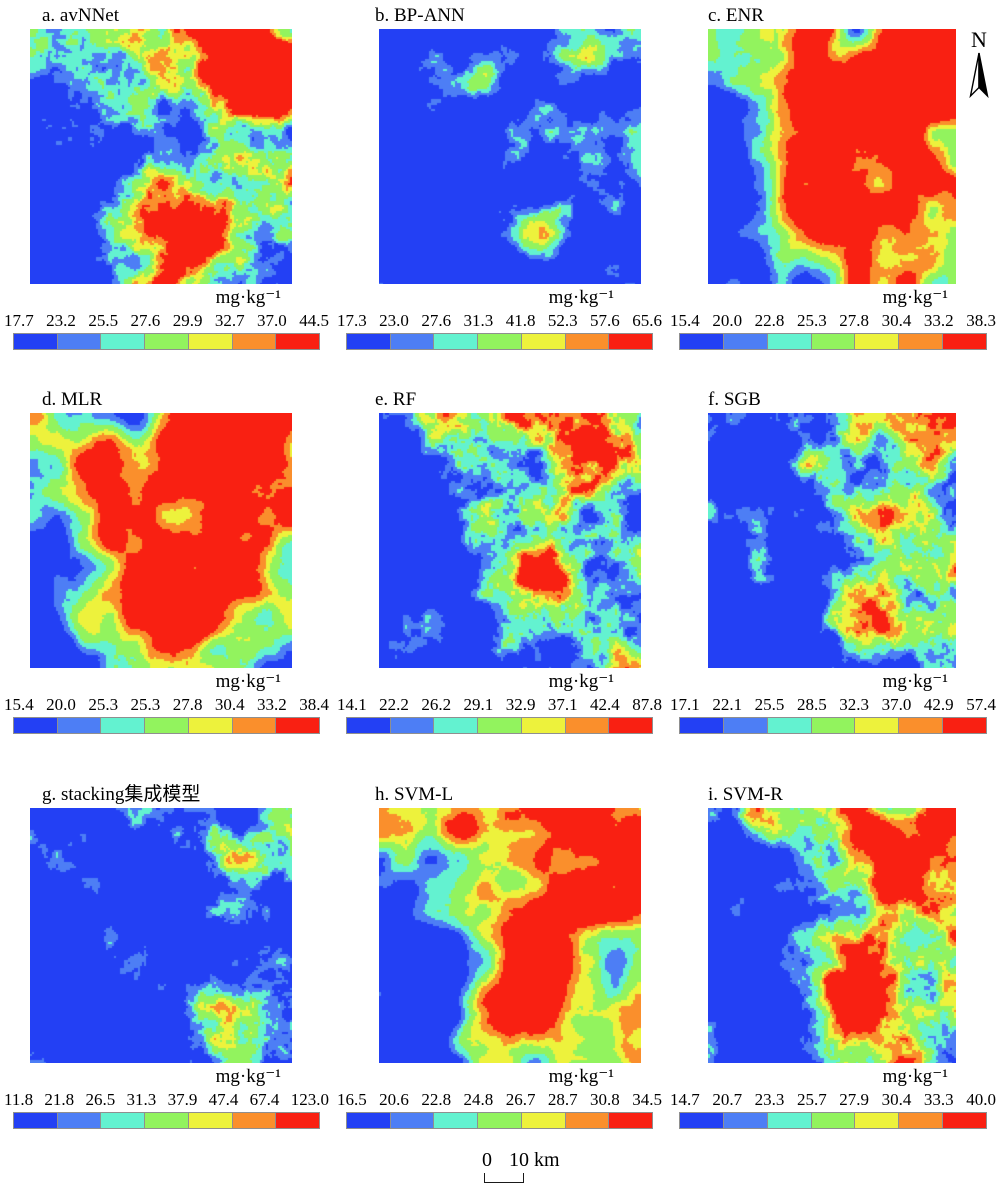 Image resolution: width=1000 pixels, height=1195 pixels. I want to click on north-arrow: N, so click(979, 63).